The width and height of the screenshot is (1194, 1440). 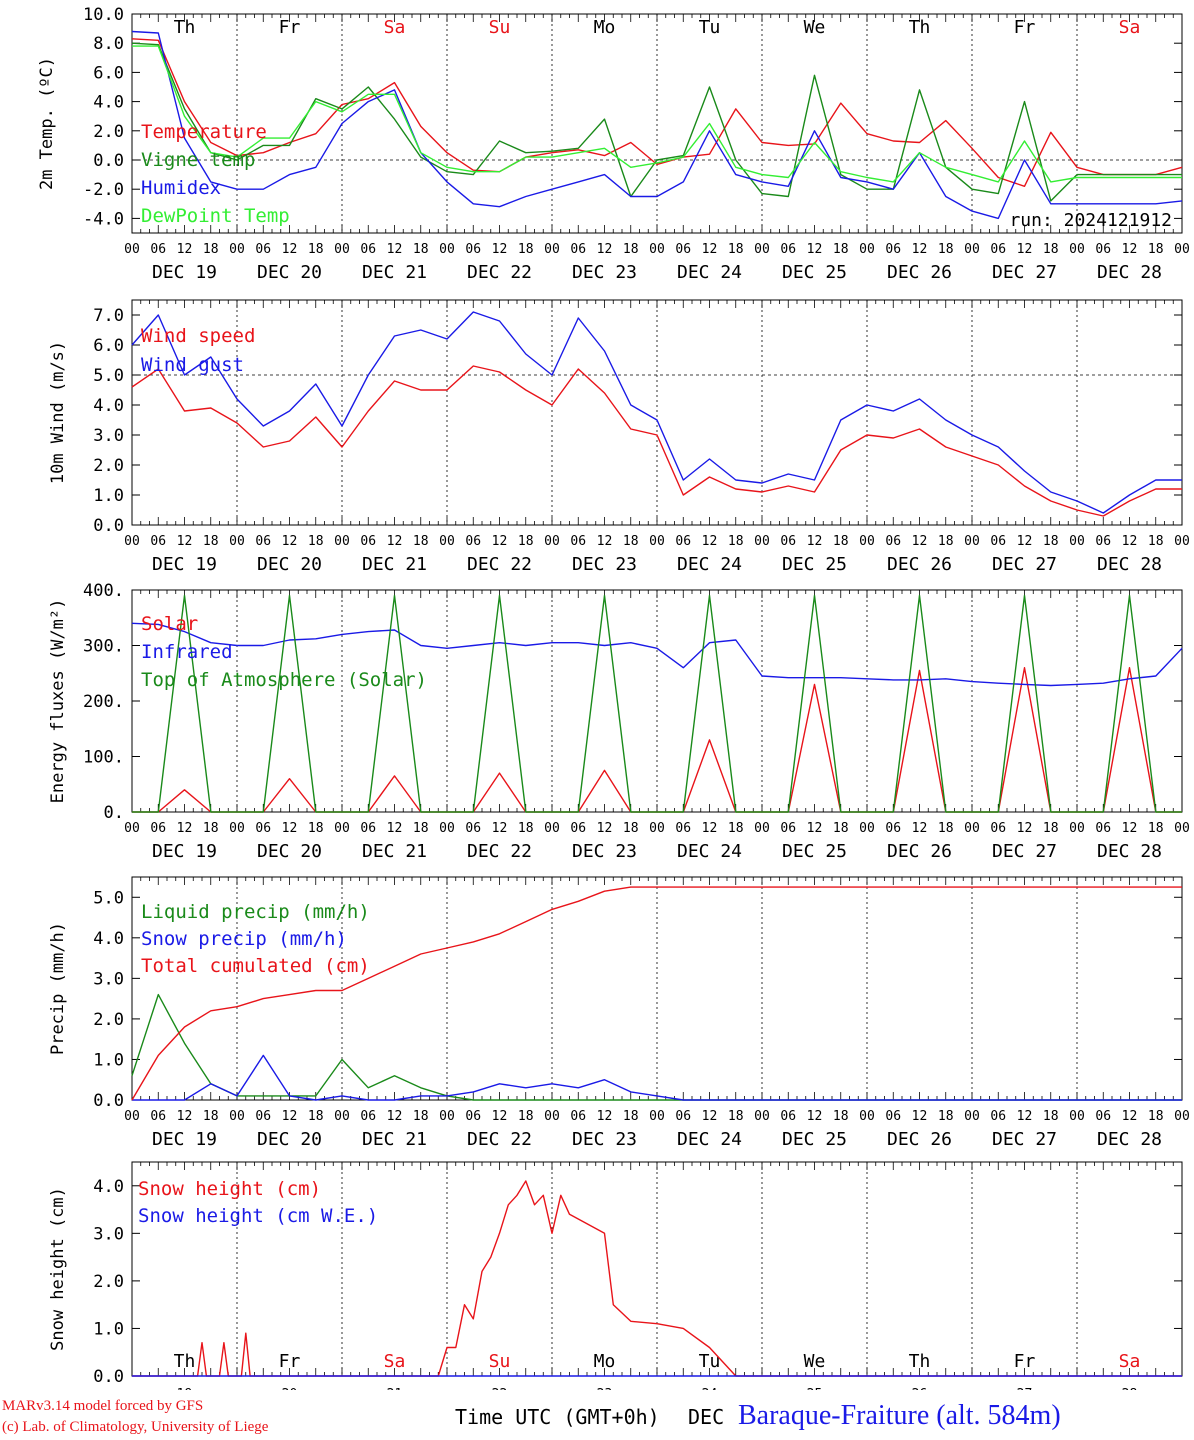 What do you see at coordinates (58, 988) in the screenshot?
I see `y-axis-label: Precip (mm/h)` at bounding box center [58, 988].